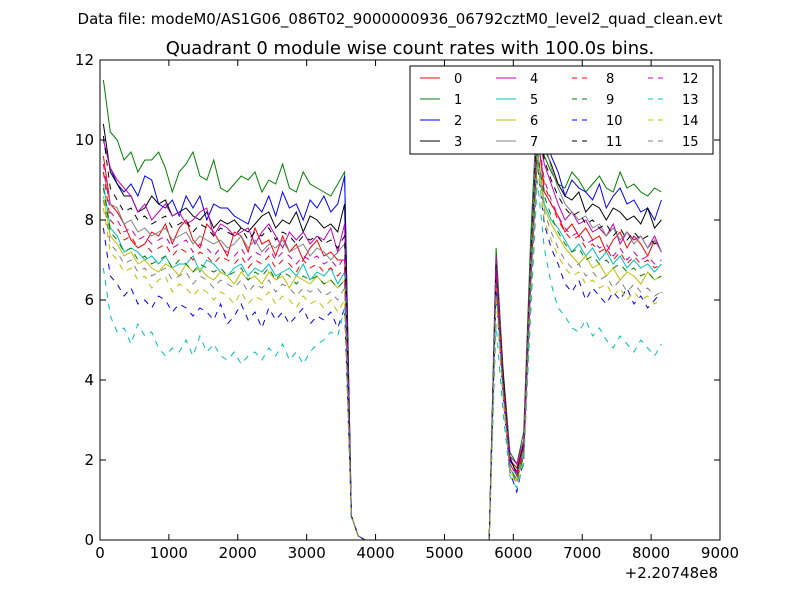  What do you see at coordinates (651, 553) in the screenshot?
I see `x-tick-label: 8000` at bounding box center [651, 553].